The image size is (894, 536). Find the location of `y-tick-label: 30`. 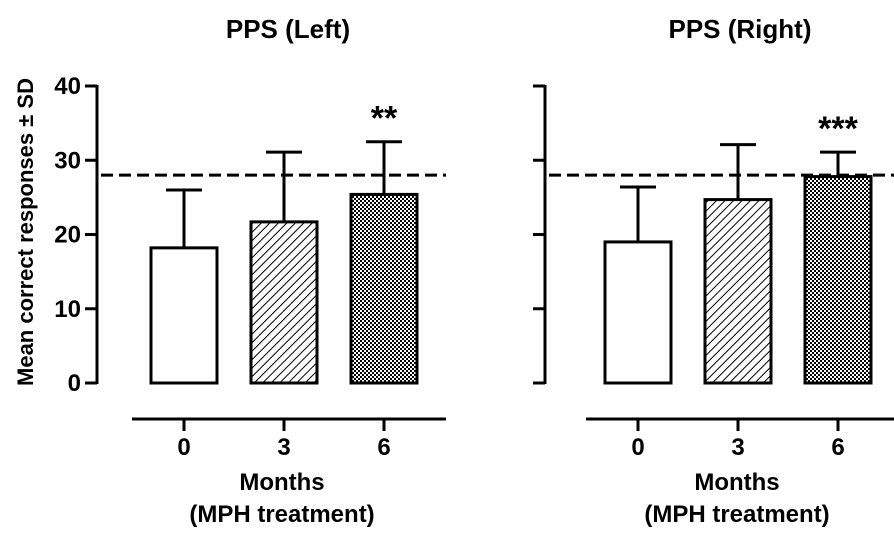

y-tick-label: 30 is located at coordinates (67, 160).